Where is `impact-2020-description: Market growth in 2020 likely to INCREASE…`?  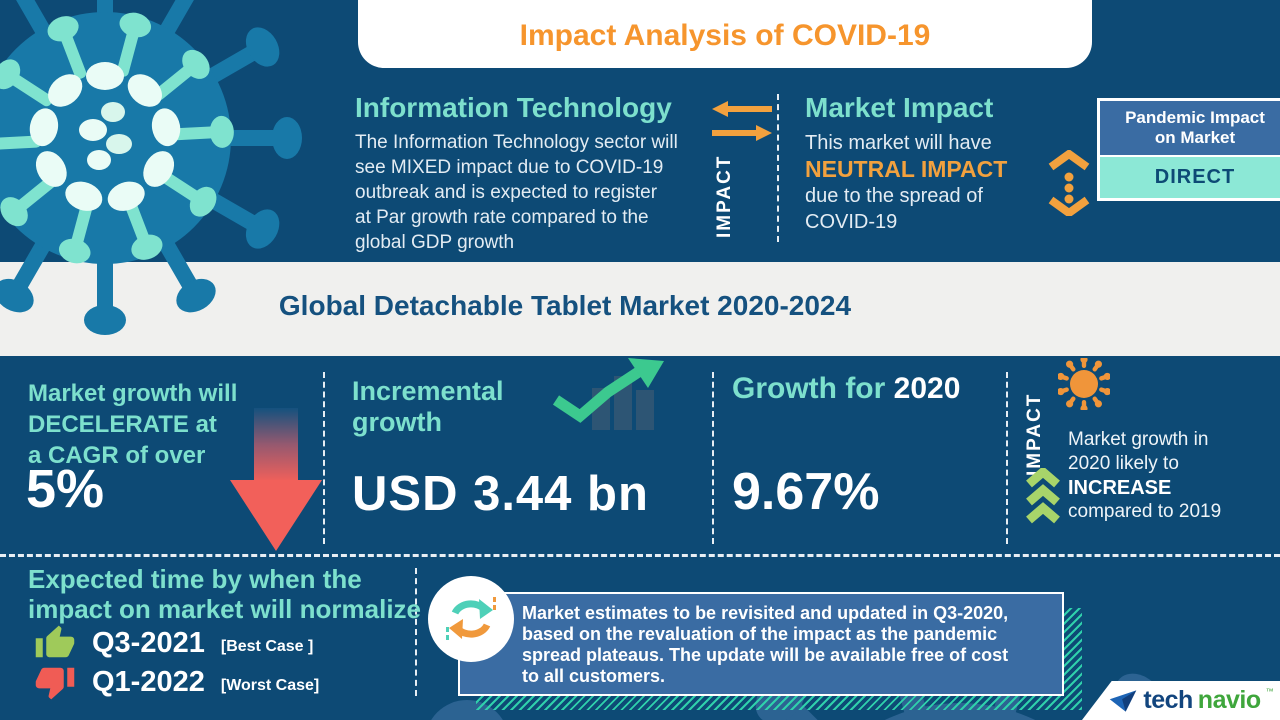 impact-2020-description: Market growth in 2020 likely to INCREASE… is located at coordinates (1144, 476).